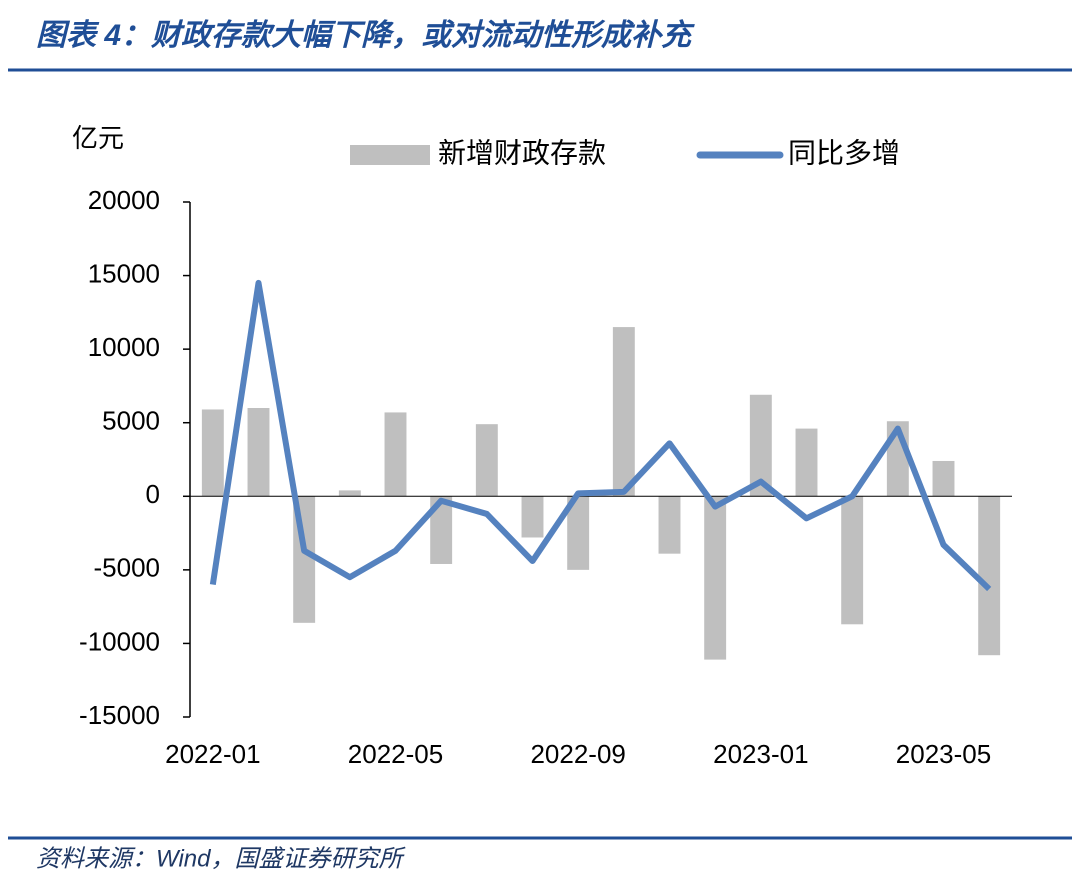  I want to click on y-tick-label: 5000, so click(131, 421).